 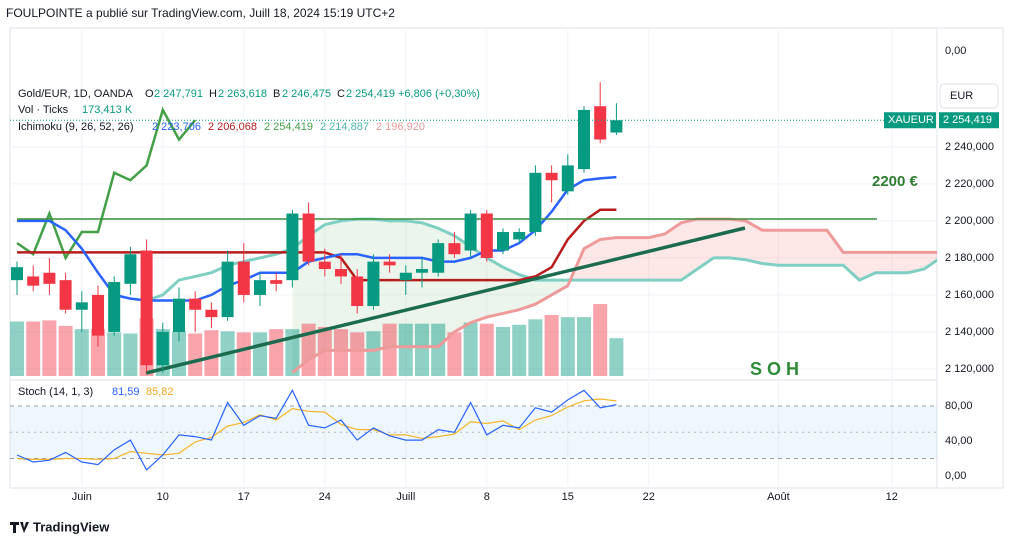 I want to click on last-price-tag, so click(x=969, y=120).